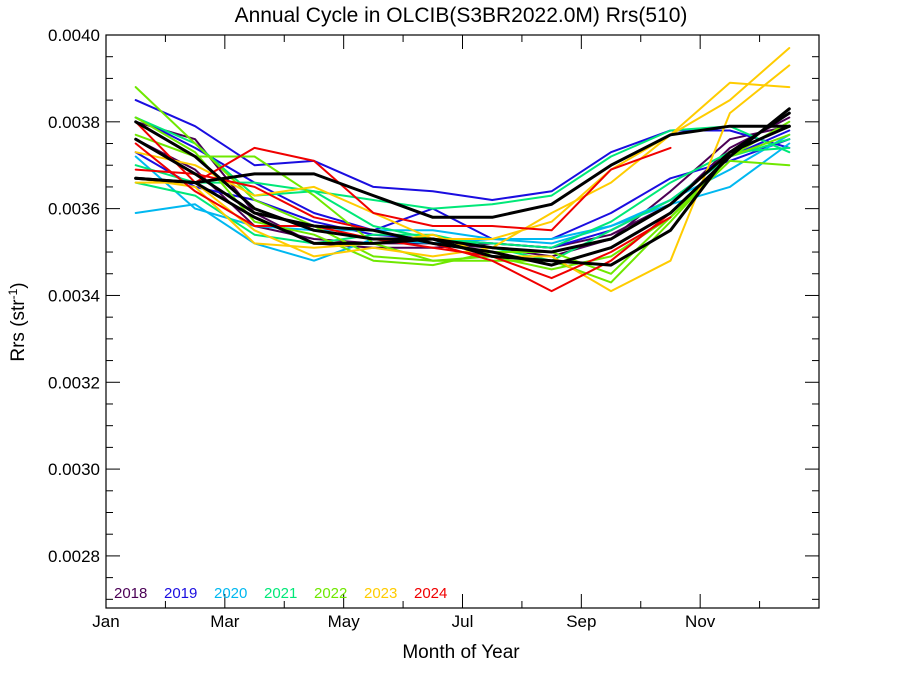 The image size is (900, 675). What do you see at coordinates (700, 621) in the screenshot?
I see `x-tick-label: Nov` at bounding box center [700, 621].